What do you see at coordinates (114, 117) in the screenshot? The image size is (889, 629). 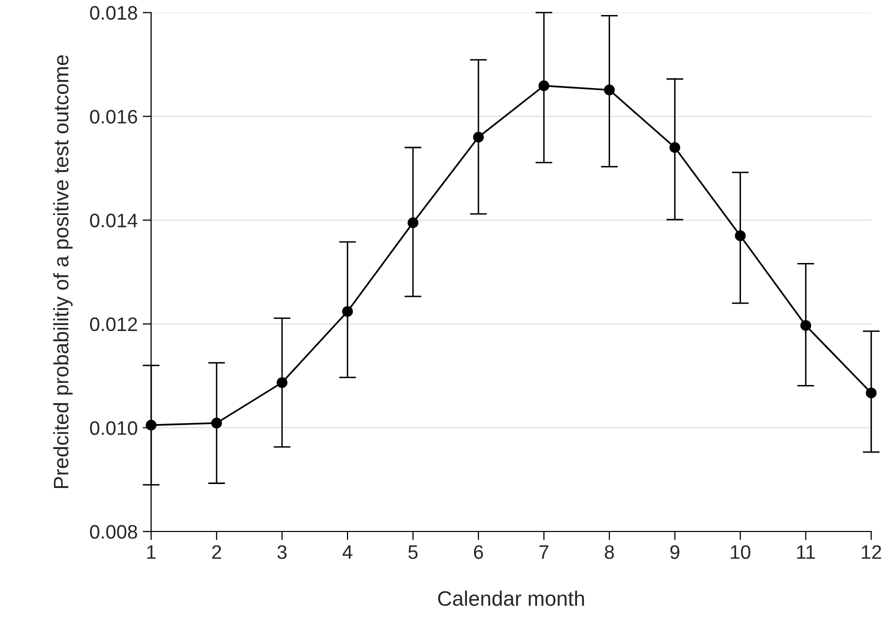 I see `y-tick-label: 0.016` at bounding box center [114, 117].